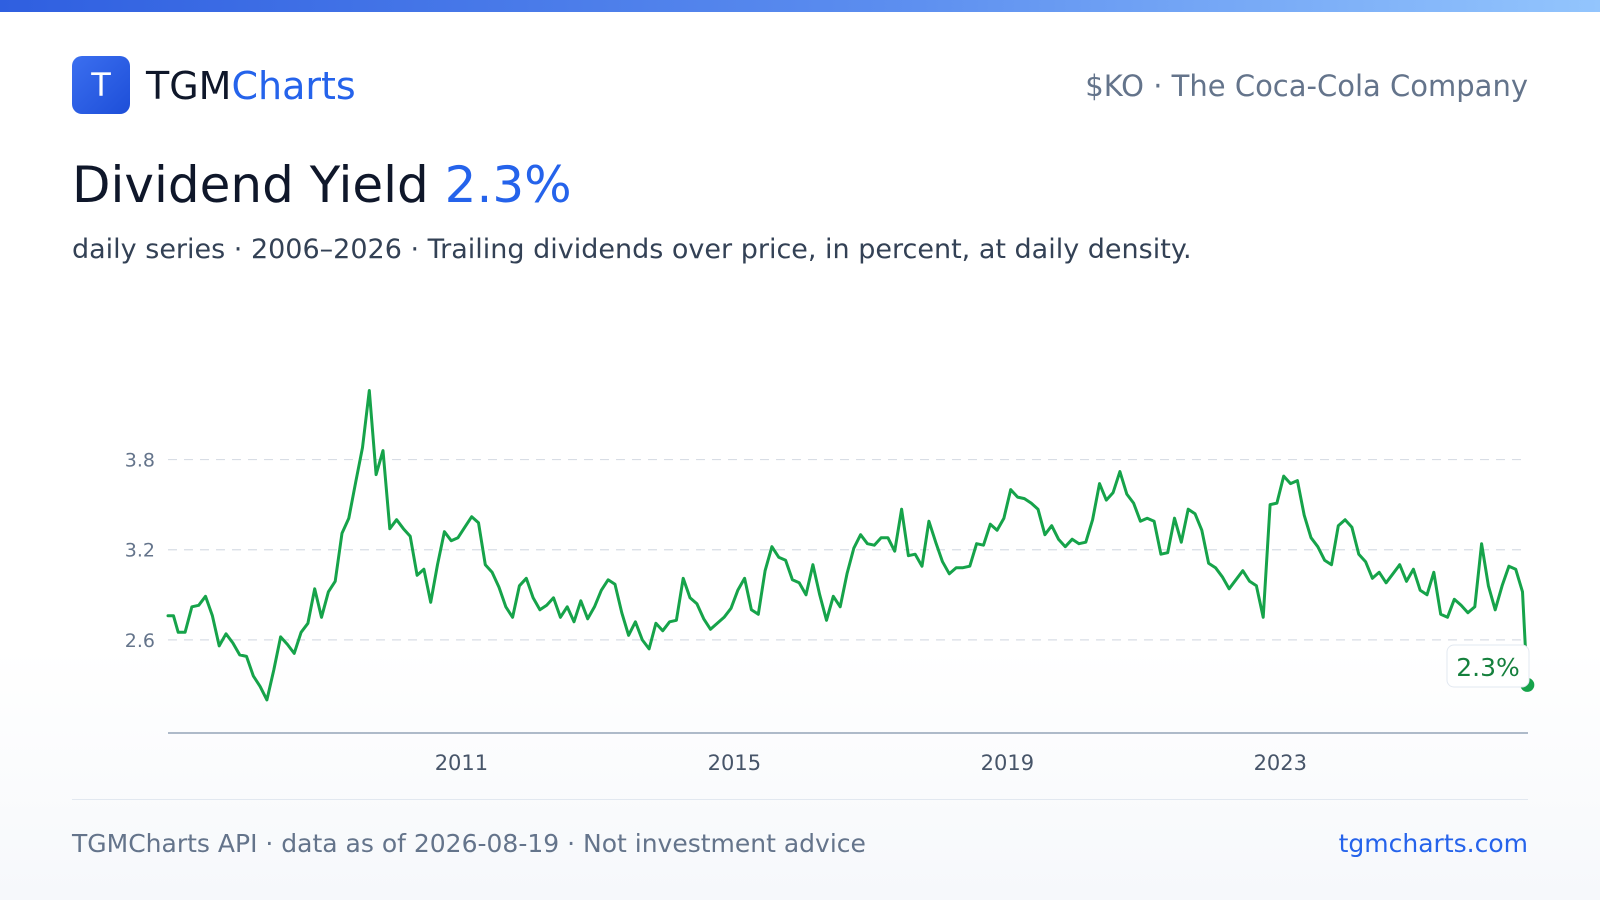  I want to click on ticker-label: $KO · The Coca-Cola Company, so click(1306, 86).